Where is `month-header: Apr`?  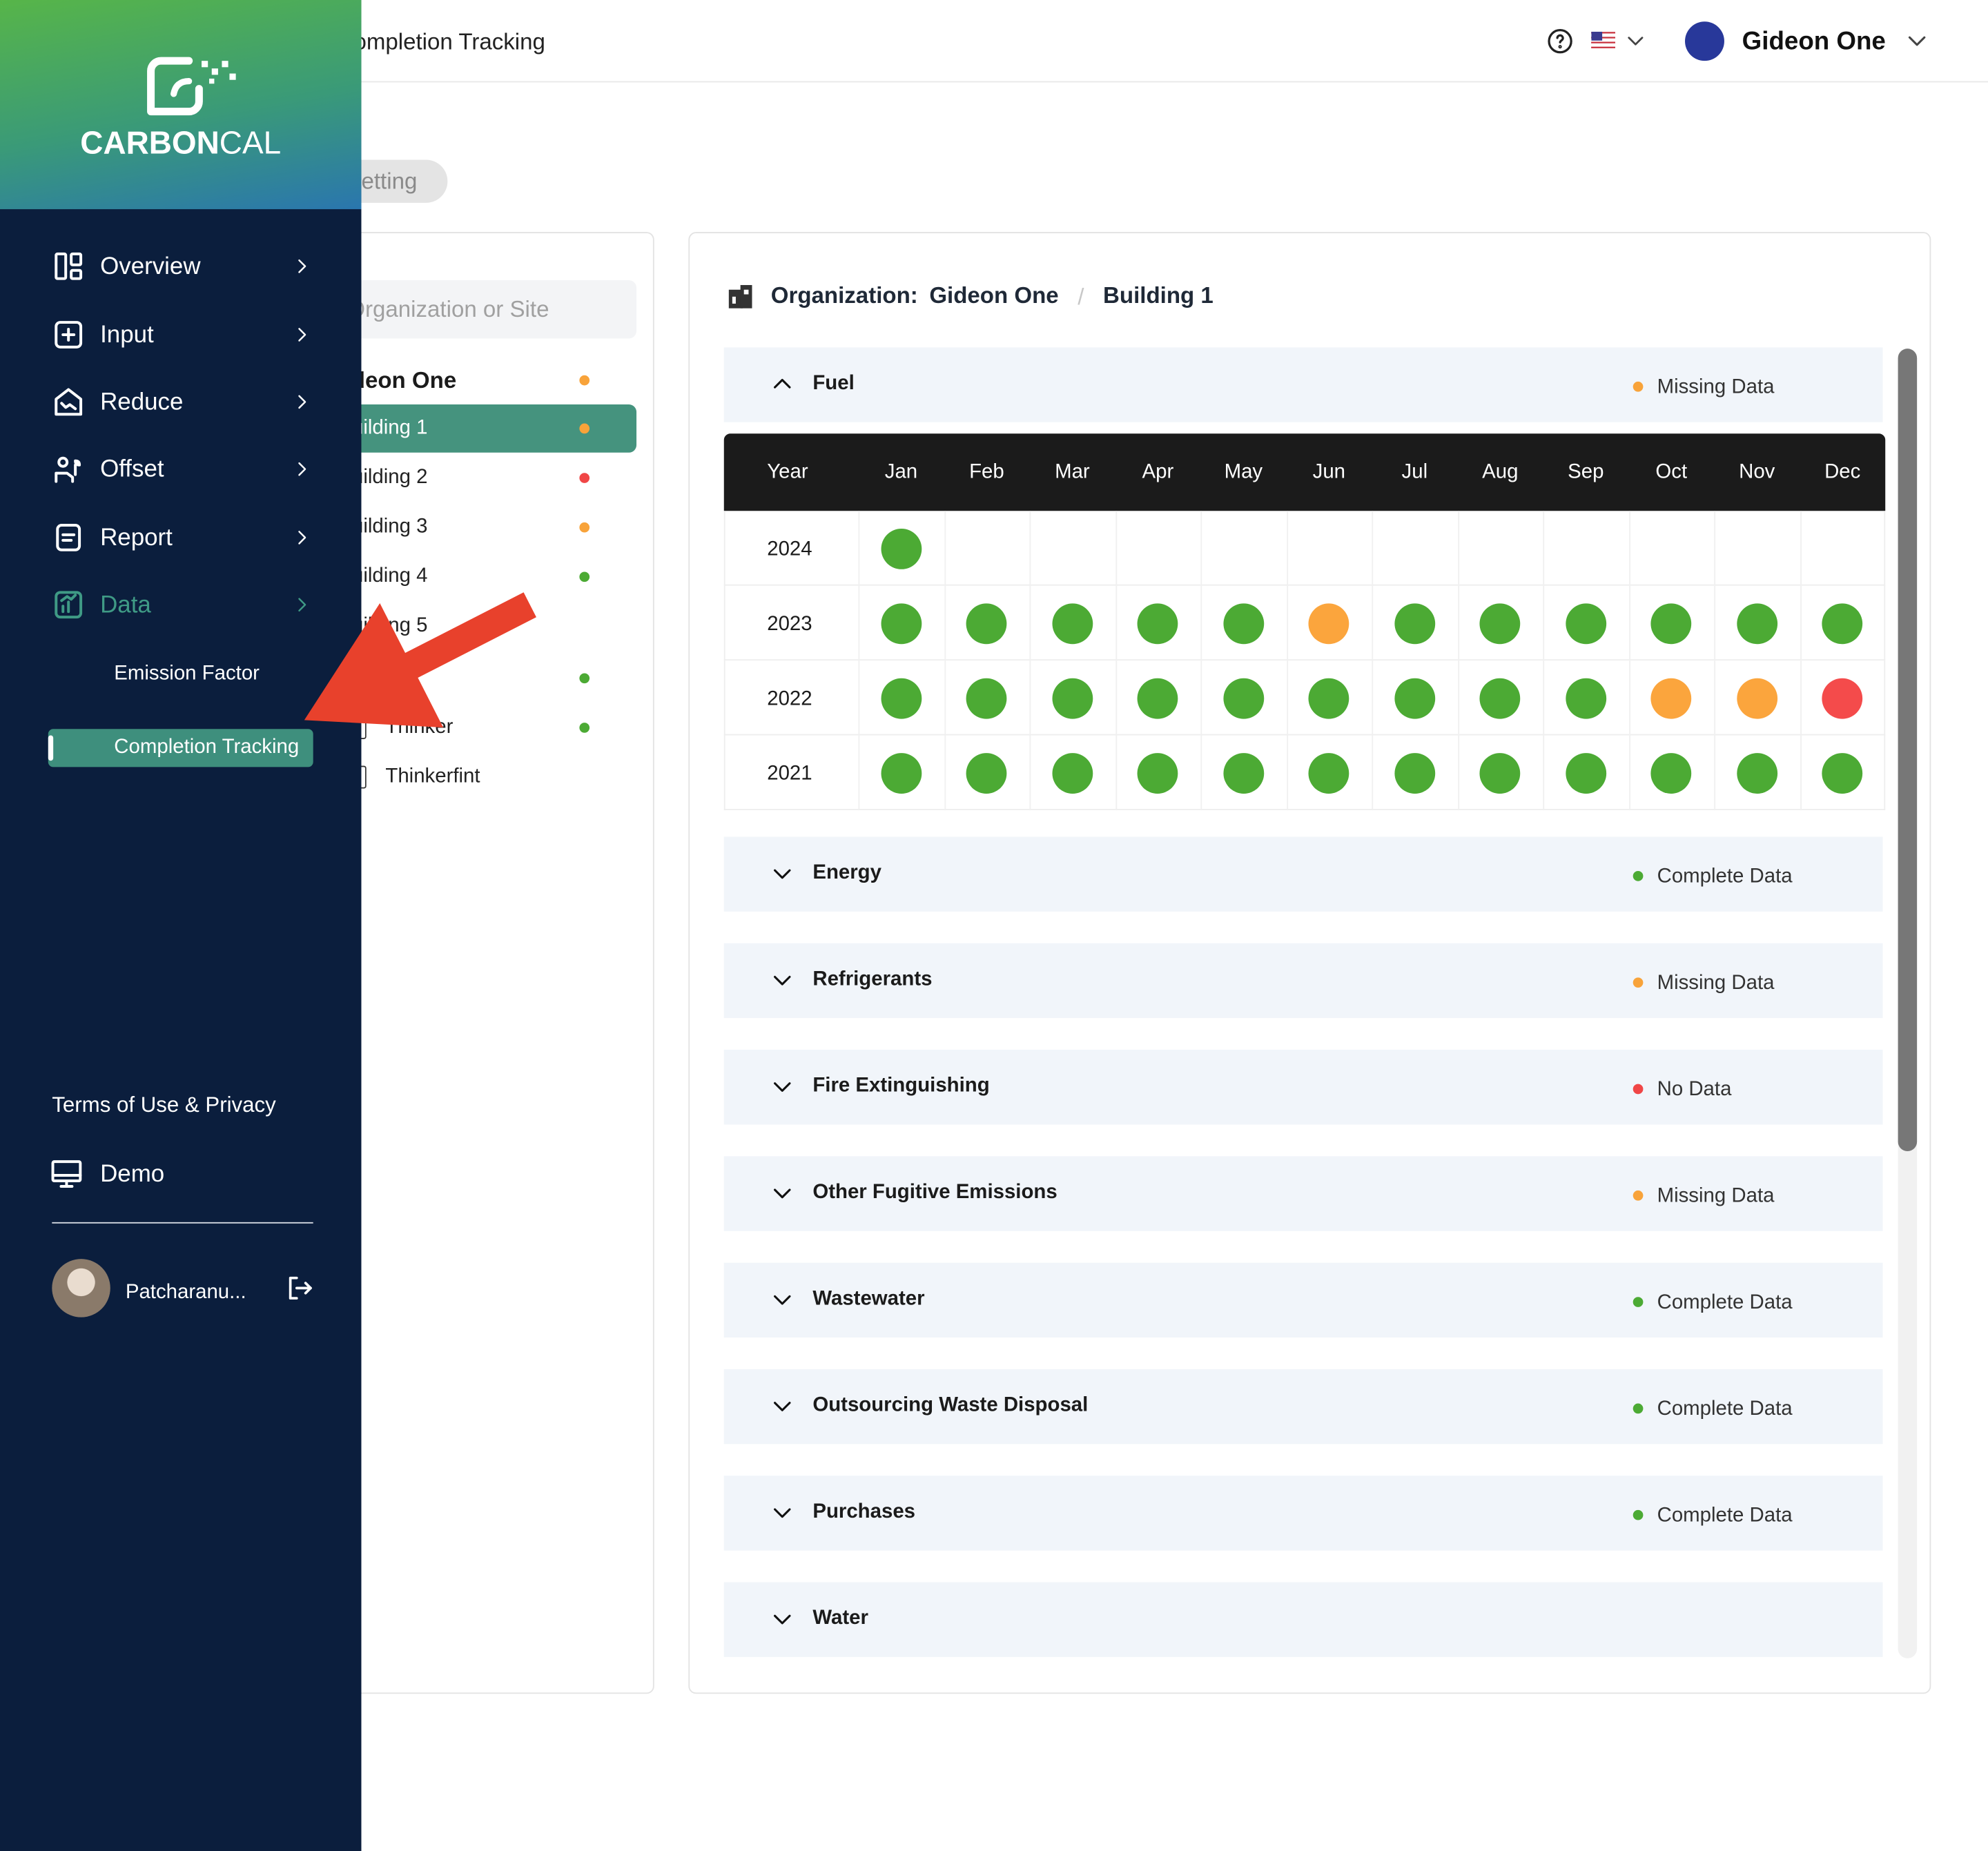 month-header: Apr is located at coordinates (1158, 472).